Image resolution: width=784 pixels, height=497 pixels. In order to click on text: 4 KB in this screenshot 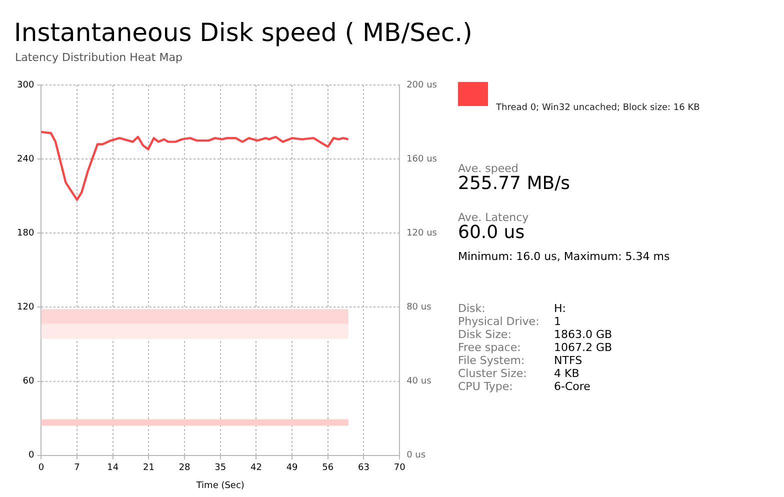, I will do `click(567, 373)`.